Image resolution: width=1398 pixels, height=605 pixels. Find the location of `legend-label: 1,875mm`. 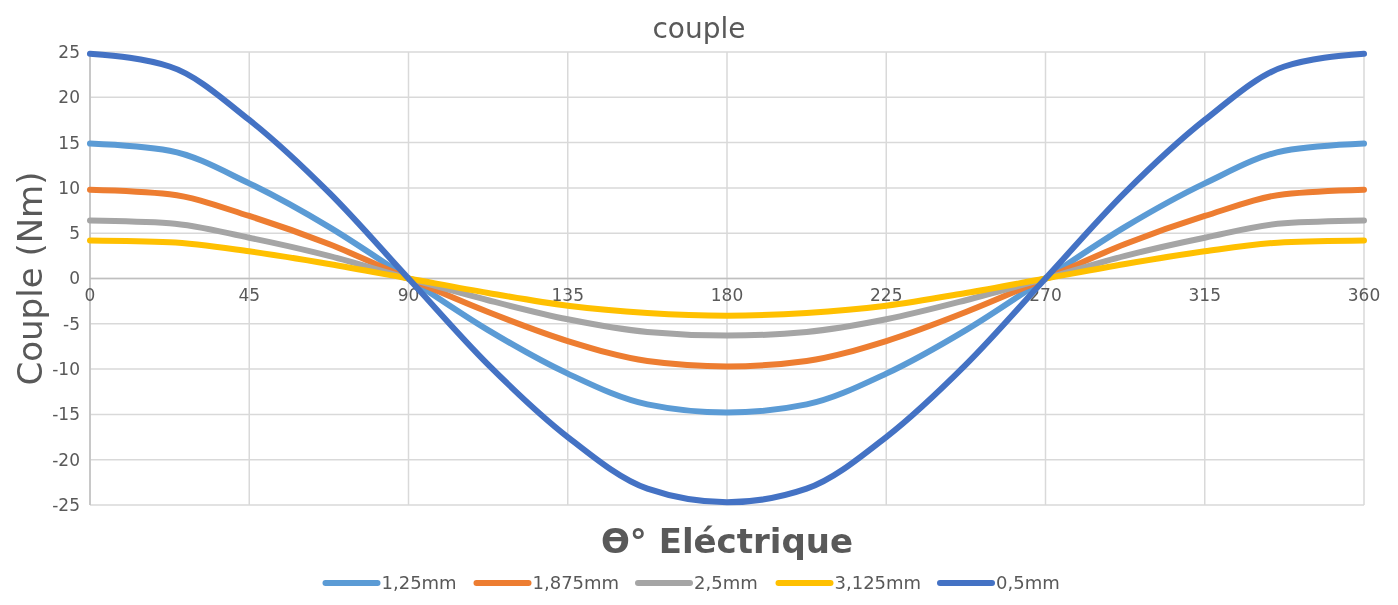

legend-label: 1,875mm is located at coordinates (576, 582).